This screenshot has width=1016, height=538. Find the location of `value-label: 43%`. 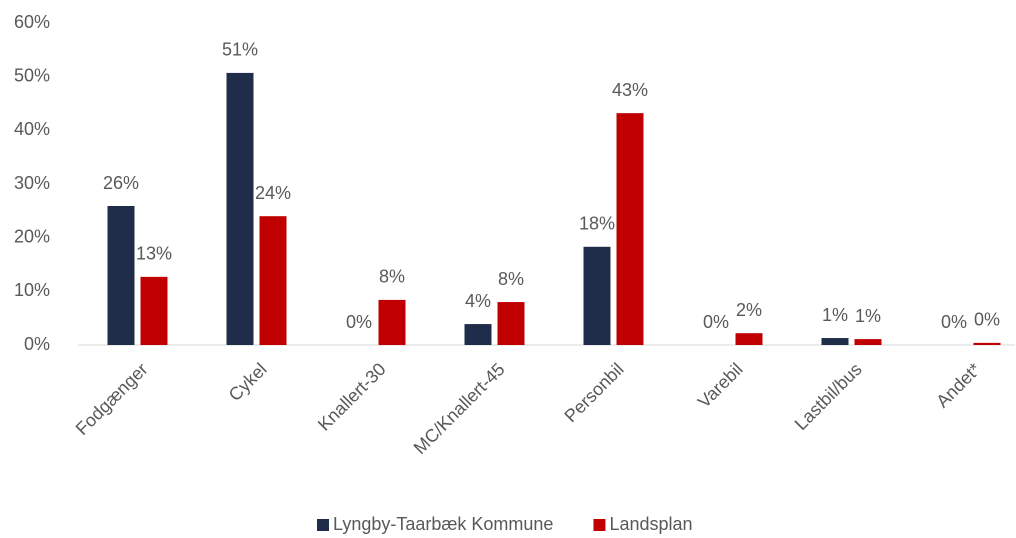

value-label: 43% is located at coordinates (630, 90).